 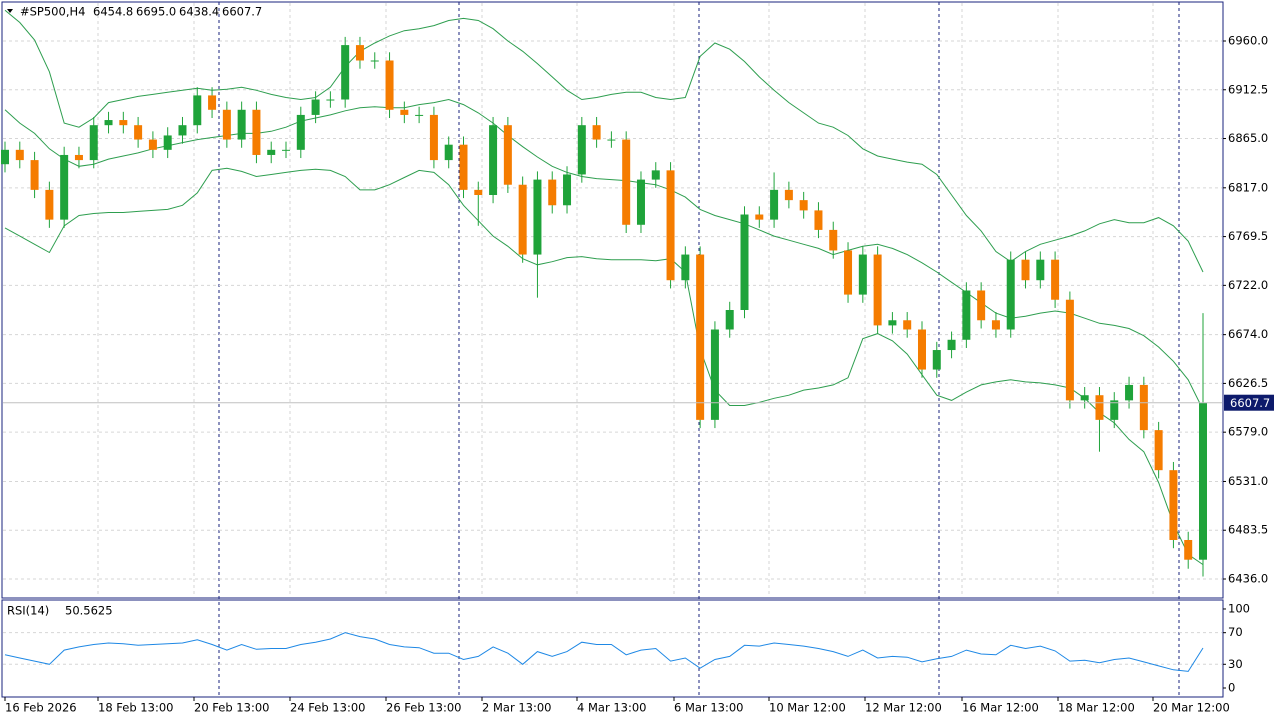 I want to click on rsi-line, so click(x=604, y=652).